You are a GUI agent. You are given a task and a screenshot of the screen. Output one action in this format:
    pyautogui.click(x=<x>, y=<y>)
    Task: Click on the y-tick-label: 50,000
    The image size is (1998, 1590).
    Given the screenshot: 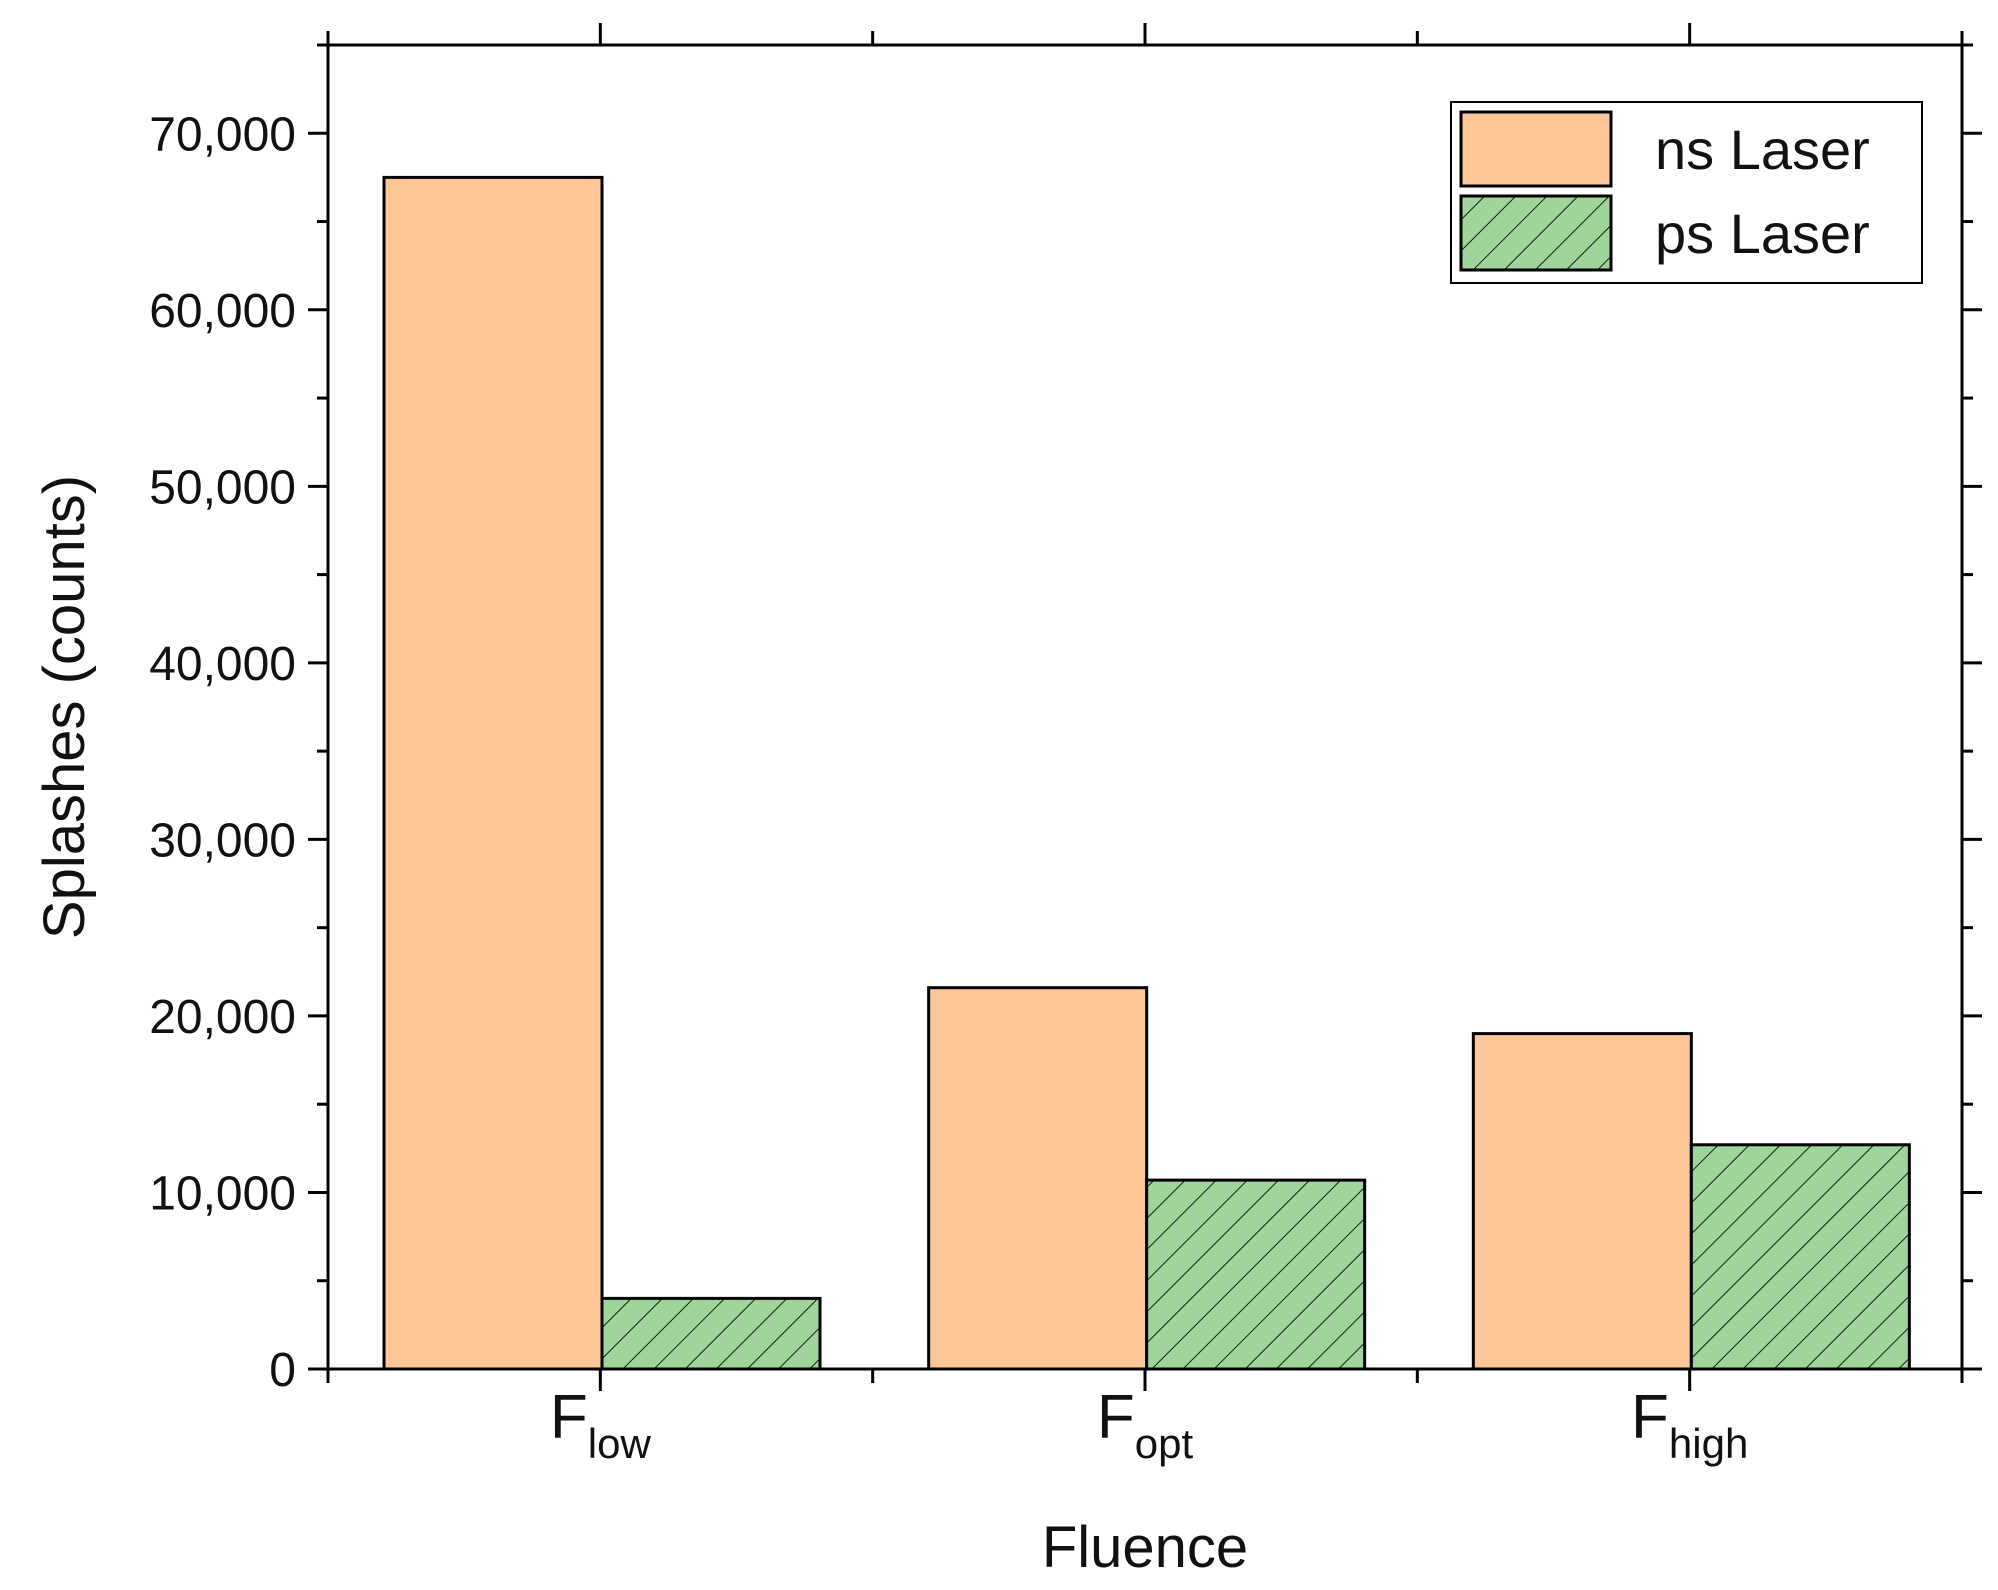 What is the action you would take?
    pyautogui.click(x=222, y=487)
    